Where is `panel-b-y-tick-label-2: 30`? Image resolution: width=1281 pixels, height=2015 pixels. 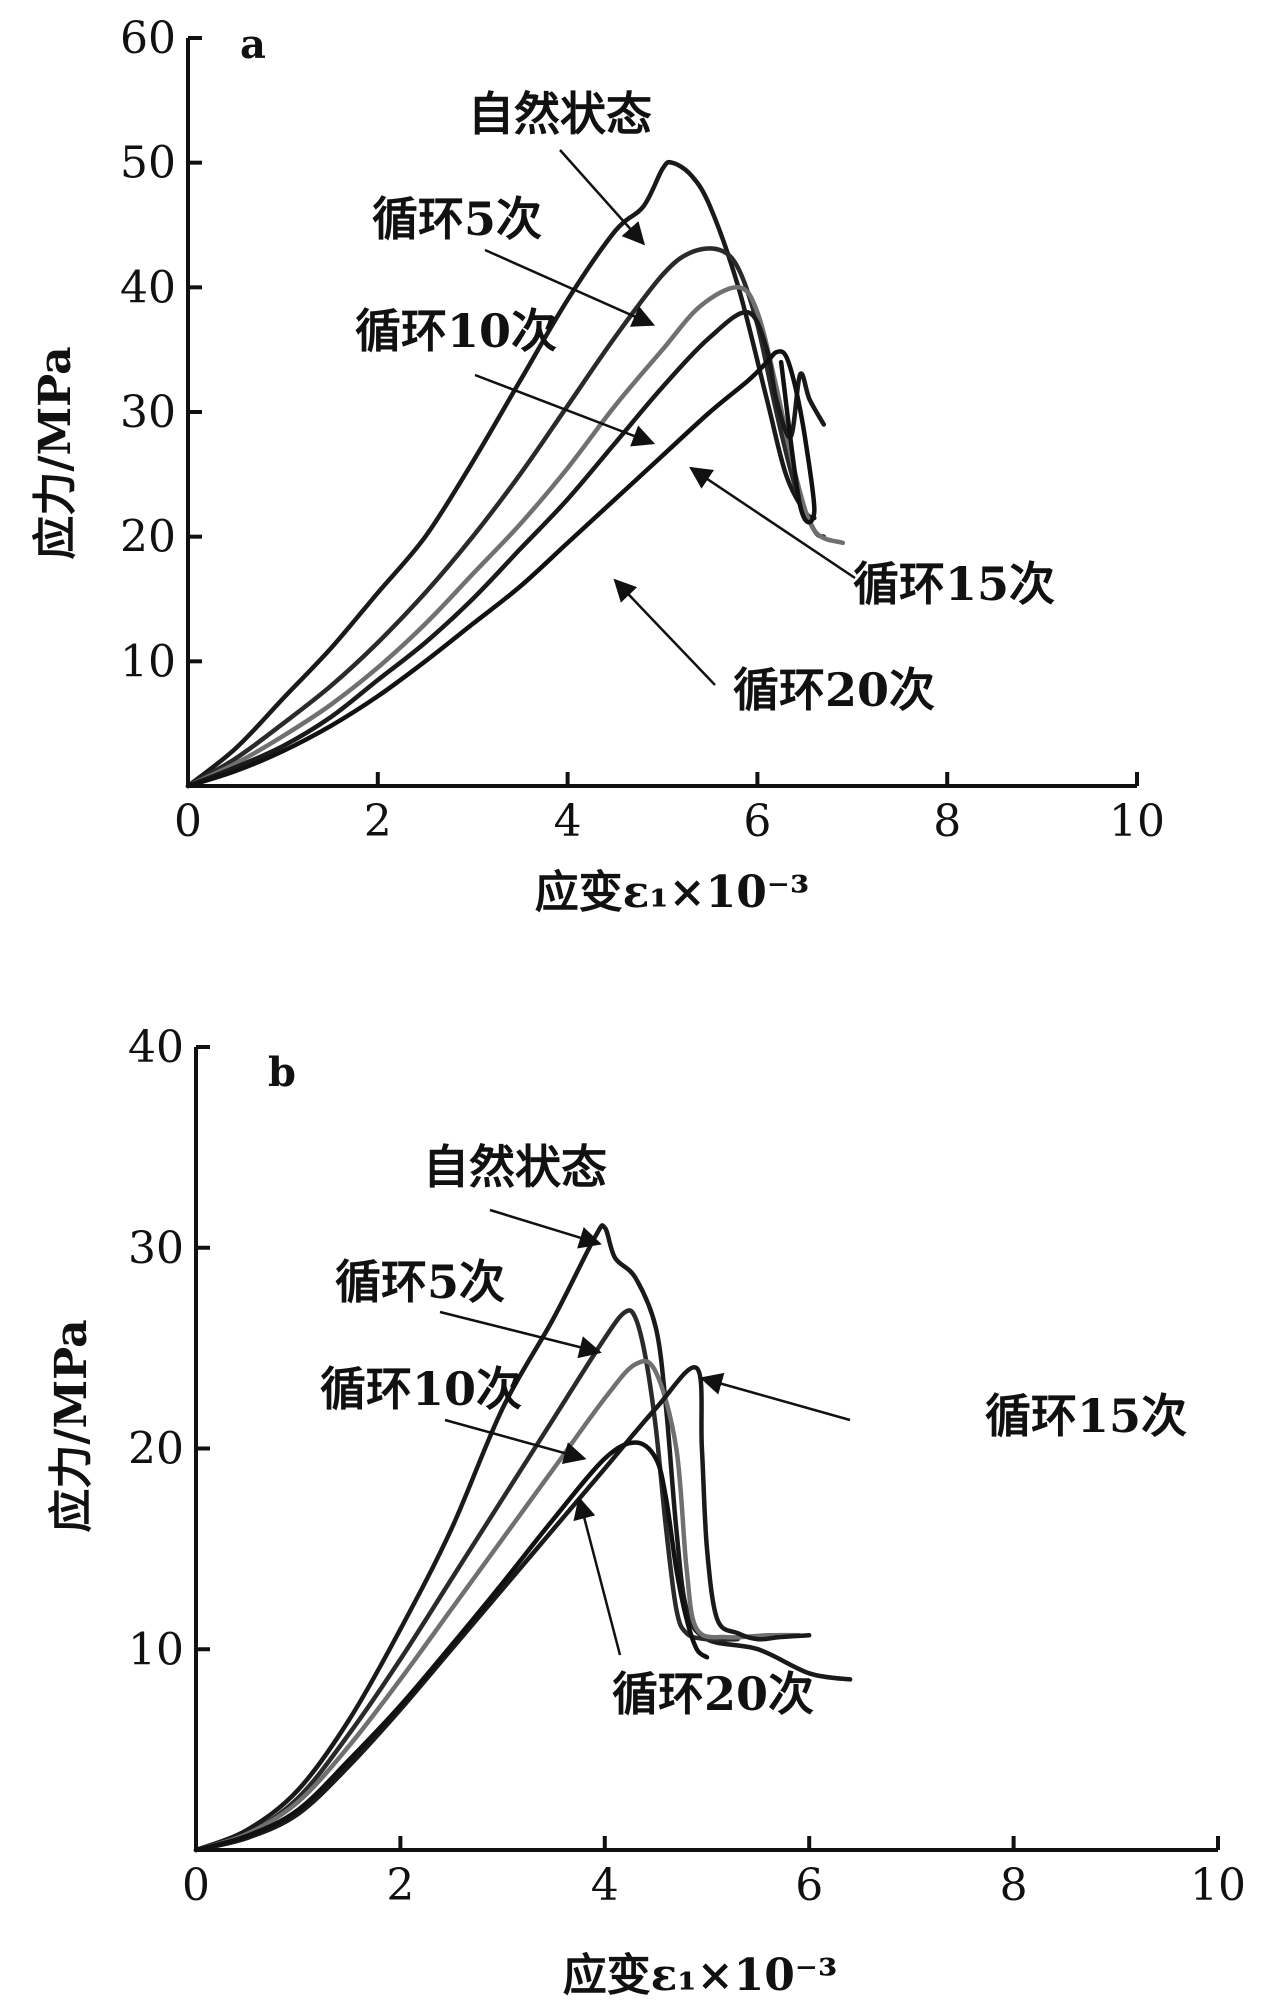 panel-b-y-tick-label-2: 30 is located at coordinates (156, 1248).